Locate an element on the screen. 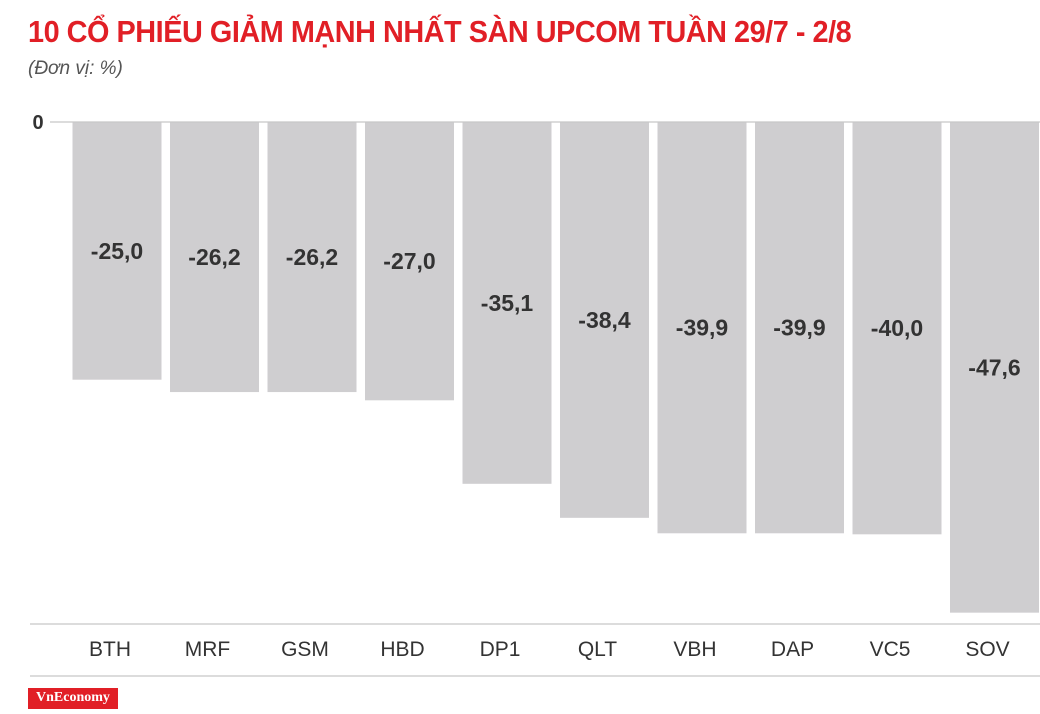 The width and height of the screenshot is (1040, 714). x-tick-label: MRF is located at coordinates (208, 649).